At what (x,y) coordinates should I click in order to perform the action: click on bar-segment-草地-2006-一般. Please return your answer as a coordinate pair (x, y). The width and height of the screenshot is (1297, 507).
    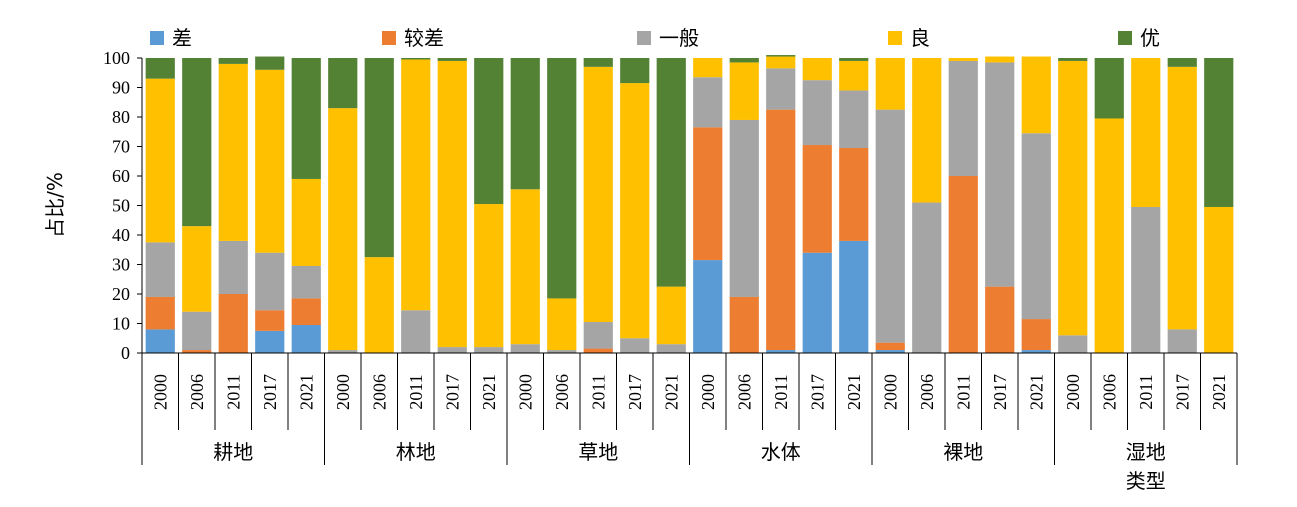
    Looking at the image, I should click on (562, 351).